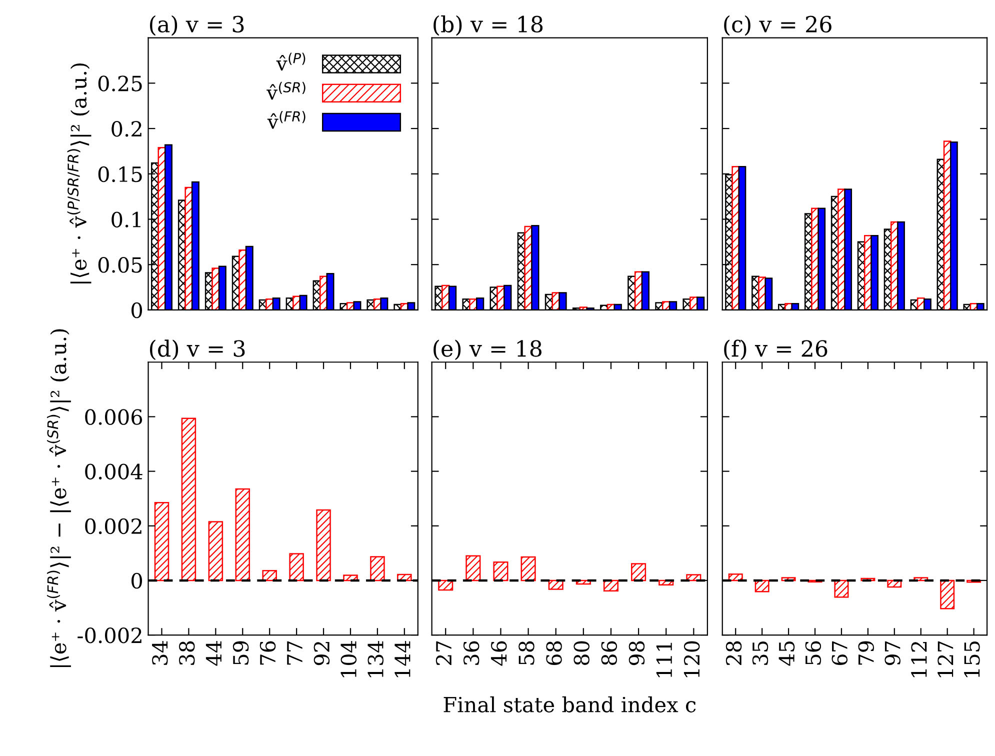 The height and width of the screenshot is (756, 995). What do you see at coordinates (919, 660) in the screenshot?
I see `x-tick-label: 112` at bounding box center [919, 660].